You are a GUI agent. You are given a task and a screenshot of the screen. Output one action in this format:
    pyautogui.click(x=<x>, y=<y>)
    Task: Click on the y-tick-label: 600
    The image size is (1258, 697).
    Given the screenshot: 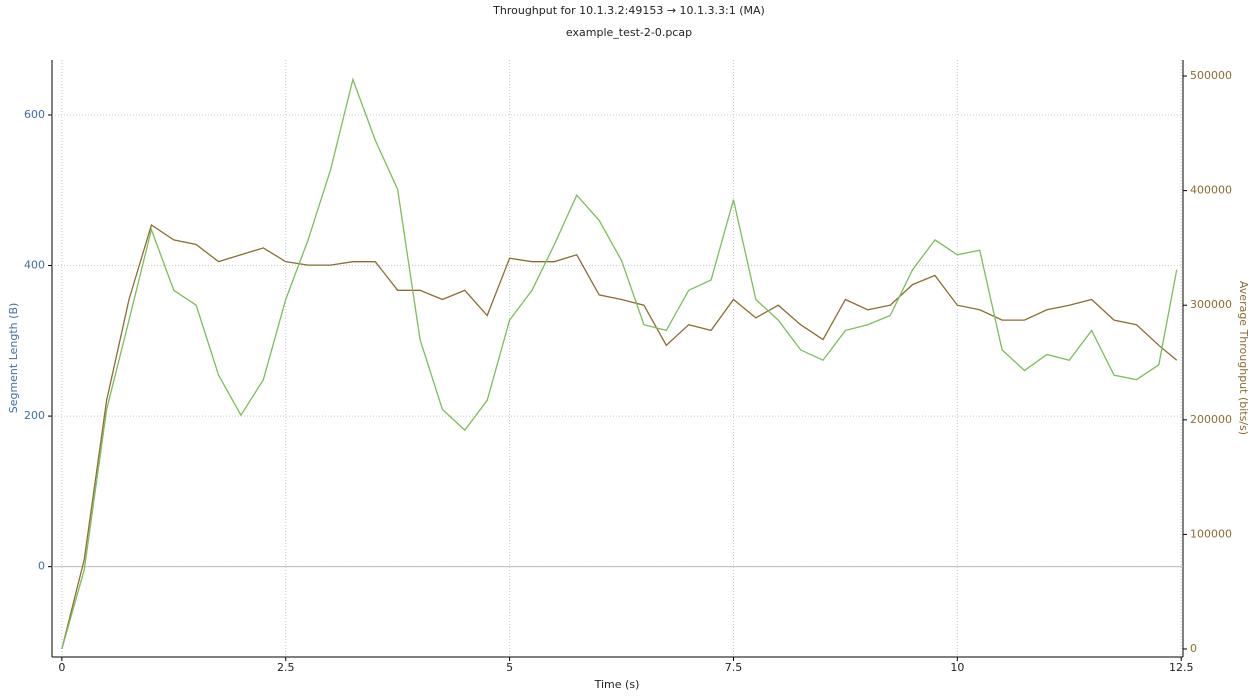 What is the action you would take?
    pyautogui.click(x=34, y=114)
    